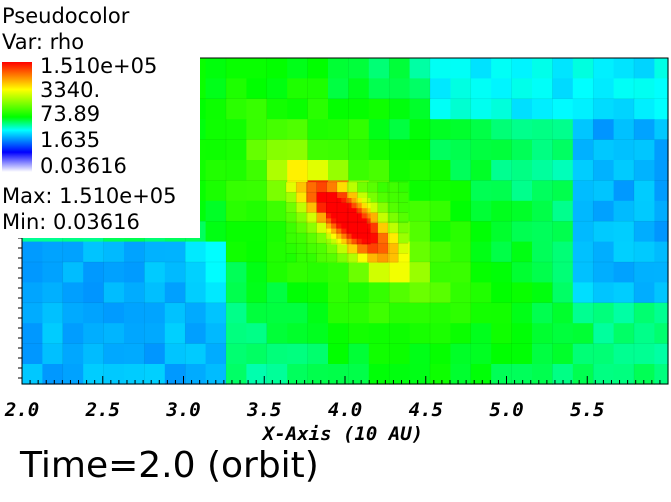  Describe the element at coordinates (263, 410) in the screenshot. I see `x-tick-label: 3.5` at that location.